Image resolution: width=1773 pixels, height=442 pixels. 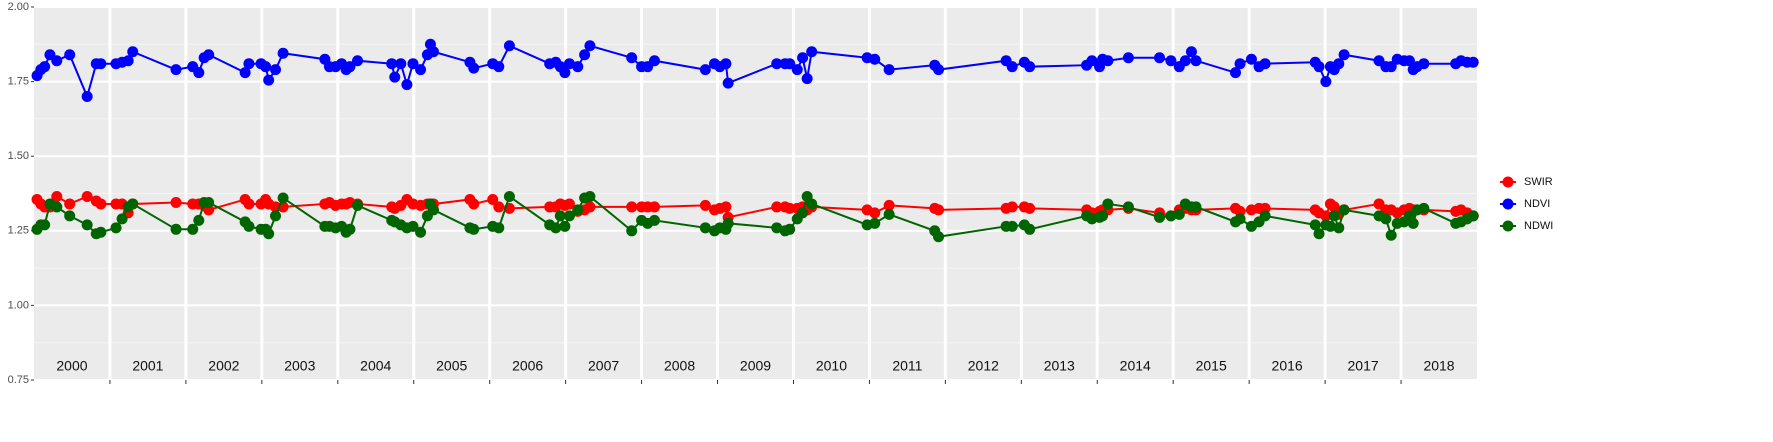 What do you see at coordinates (831, 366) in the screenshot?
I see `x-tick-label: 2010` at bounding box center [831, 366].